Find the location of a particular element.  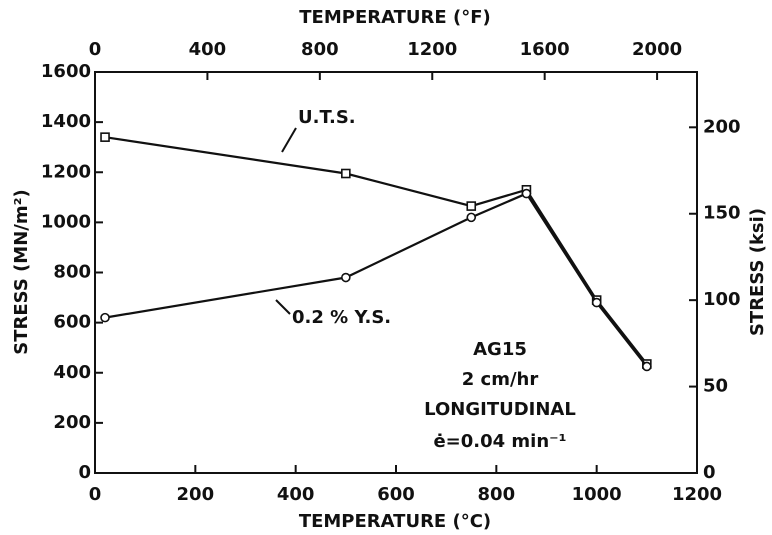

y-tick-label: 1600 is located at coordinates (66, 71).